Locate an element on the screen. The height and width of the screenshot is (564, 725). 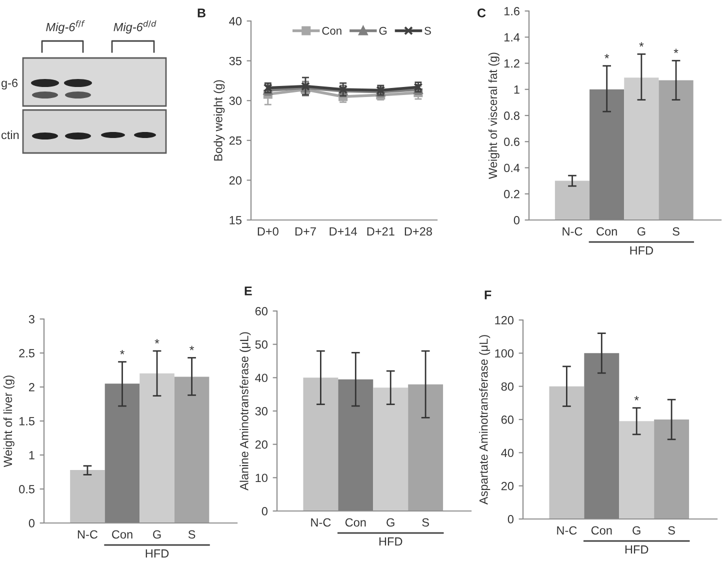
x-tick-label: D+14 is located at coordinates (343, 231).